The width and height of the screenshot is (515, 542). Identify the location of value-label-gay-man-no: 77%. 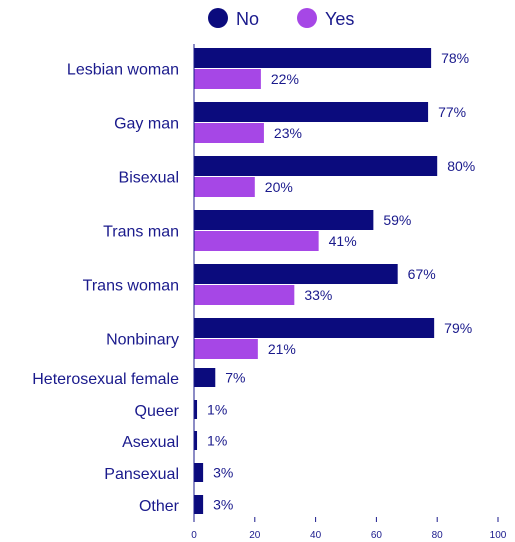
(452, 112).